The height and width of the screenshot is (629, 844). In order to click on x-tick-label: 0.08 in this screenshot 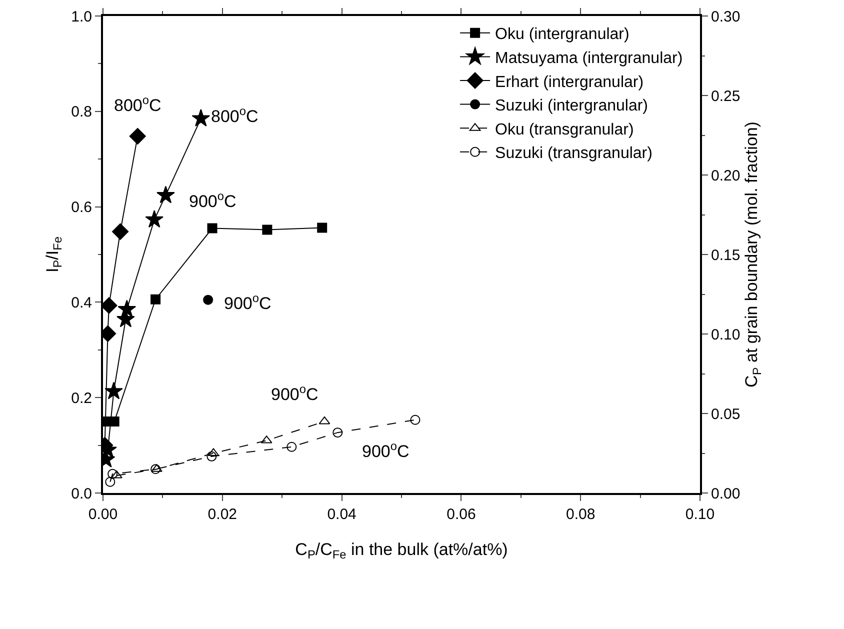, I will do `click(581, 514)`.